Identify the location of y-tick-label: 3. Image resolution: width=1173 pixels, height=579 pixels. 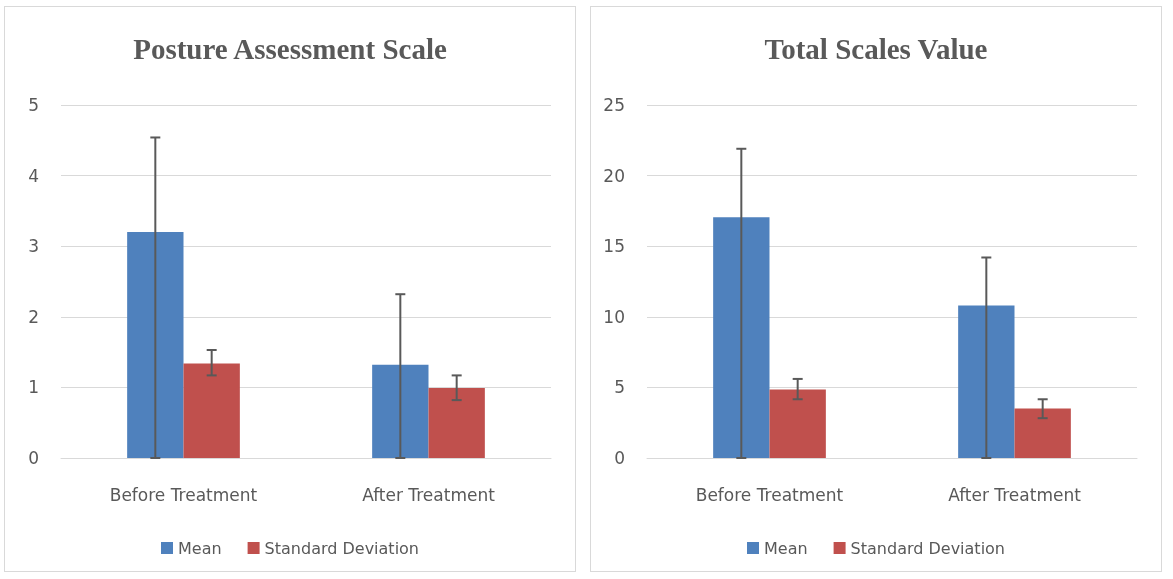
(33, 246).